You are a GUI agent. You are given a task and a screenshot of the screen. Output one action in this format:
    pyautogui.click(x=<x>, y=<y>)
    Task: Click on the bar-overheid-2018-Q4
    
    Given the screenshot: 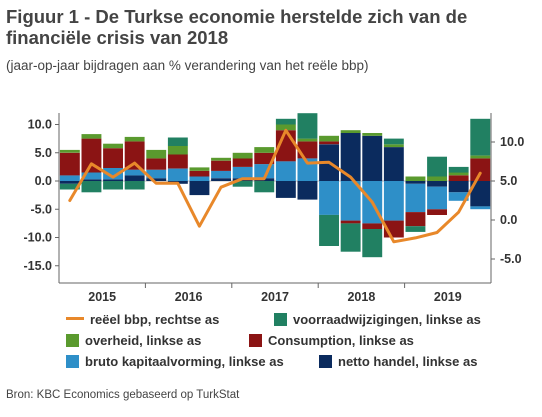 What is the action you would take?
    pyautogui.click(x=393, y=146)
    